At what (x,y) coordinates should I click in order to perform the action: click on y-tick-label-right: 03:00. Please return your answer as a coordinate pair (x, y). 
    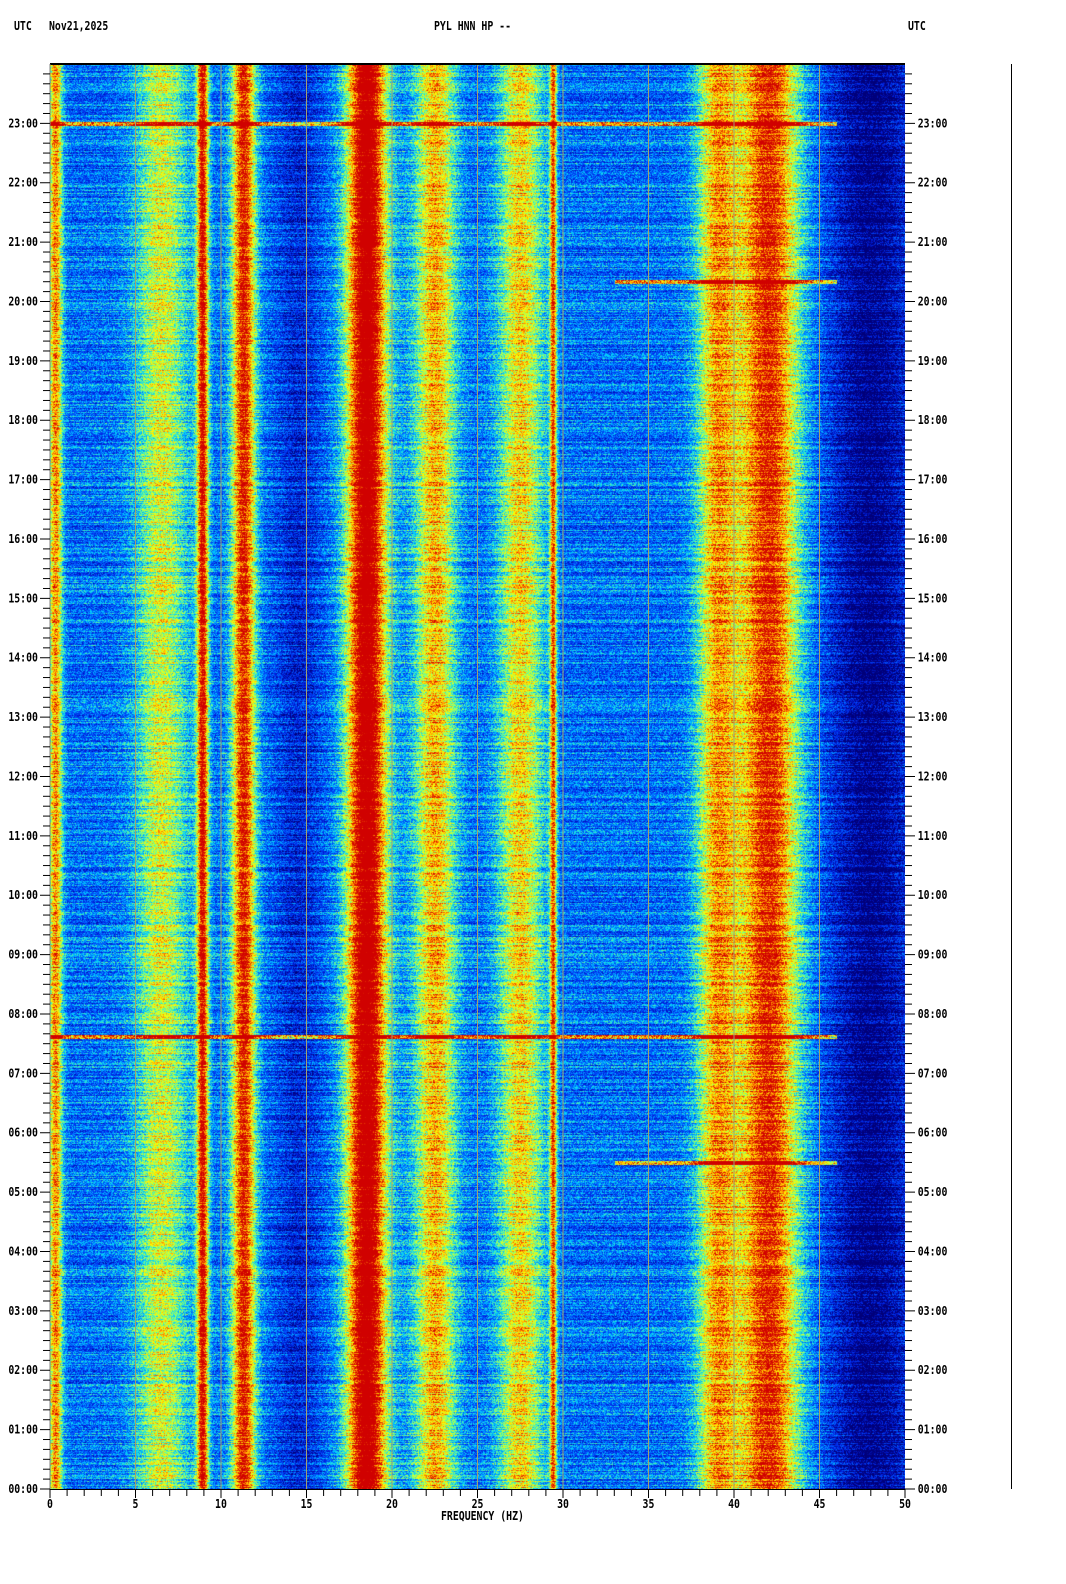
    Looking at the image, I should click on (933, 1311).